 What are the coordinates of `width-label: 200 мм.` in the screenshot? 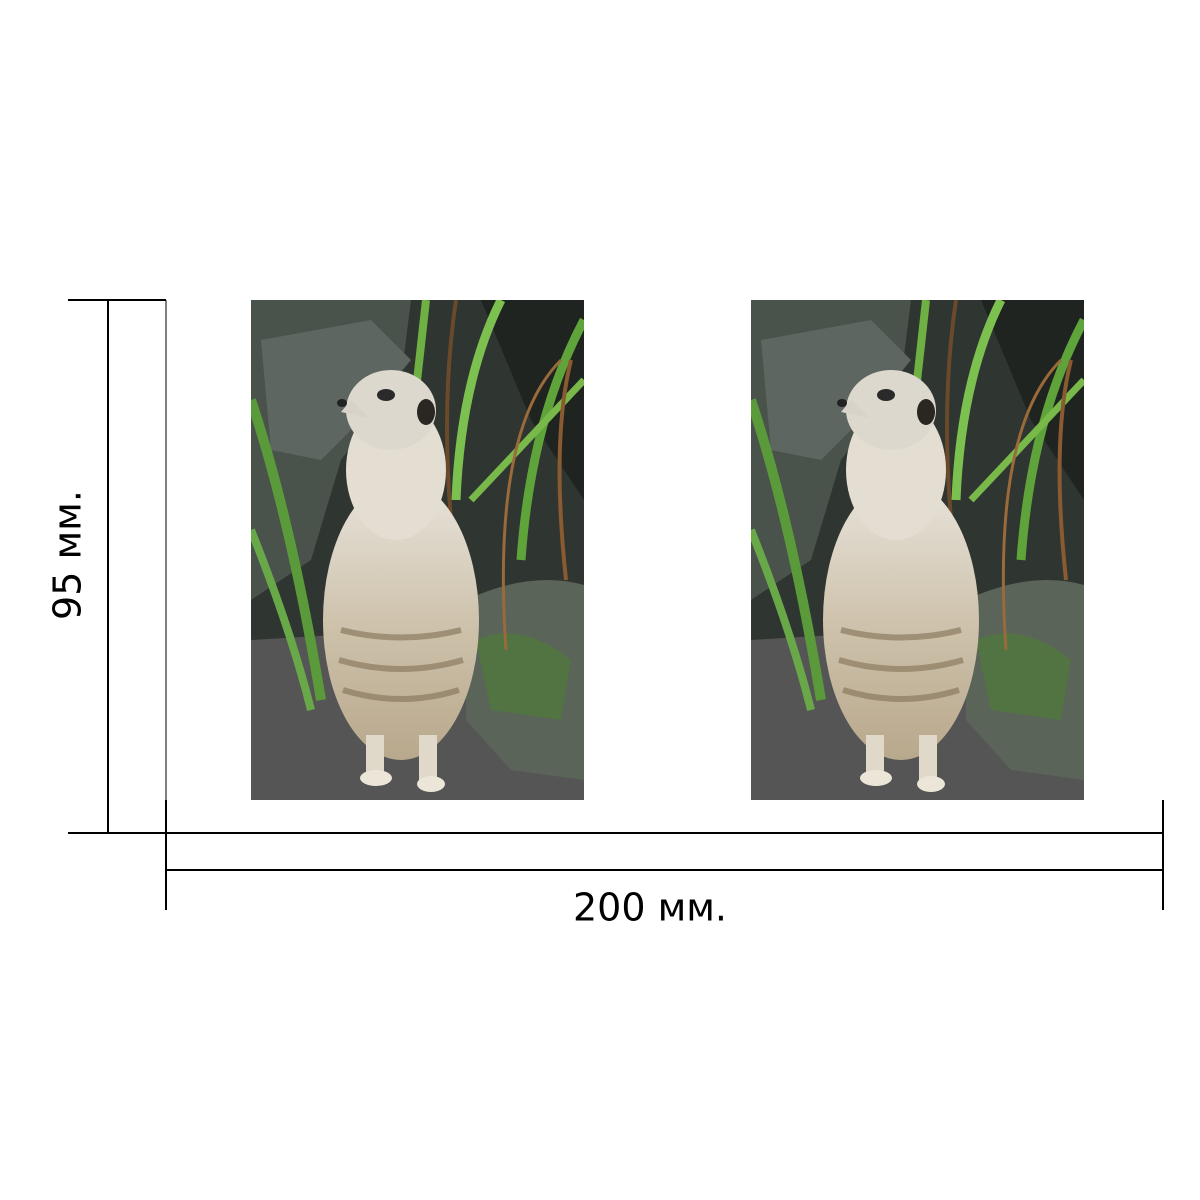 It's located at (650, 908).